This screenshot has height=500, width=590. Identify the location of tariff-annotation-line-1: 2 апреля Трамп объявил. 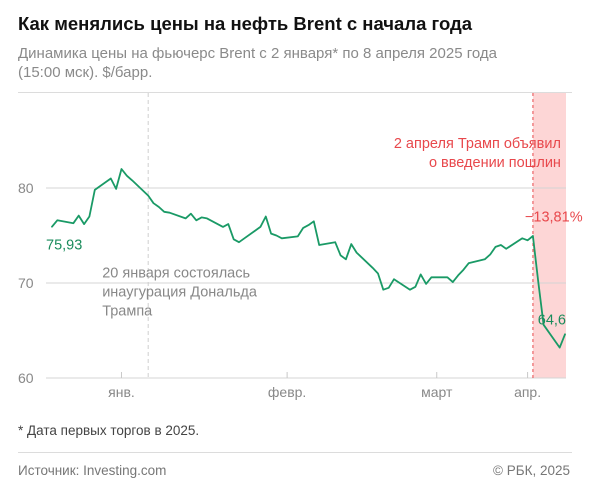
(477, 144).